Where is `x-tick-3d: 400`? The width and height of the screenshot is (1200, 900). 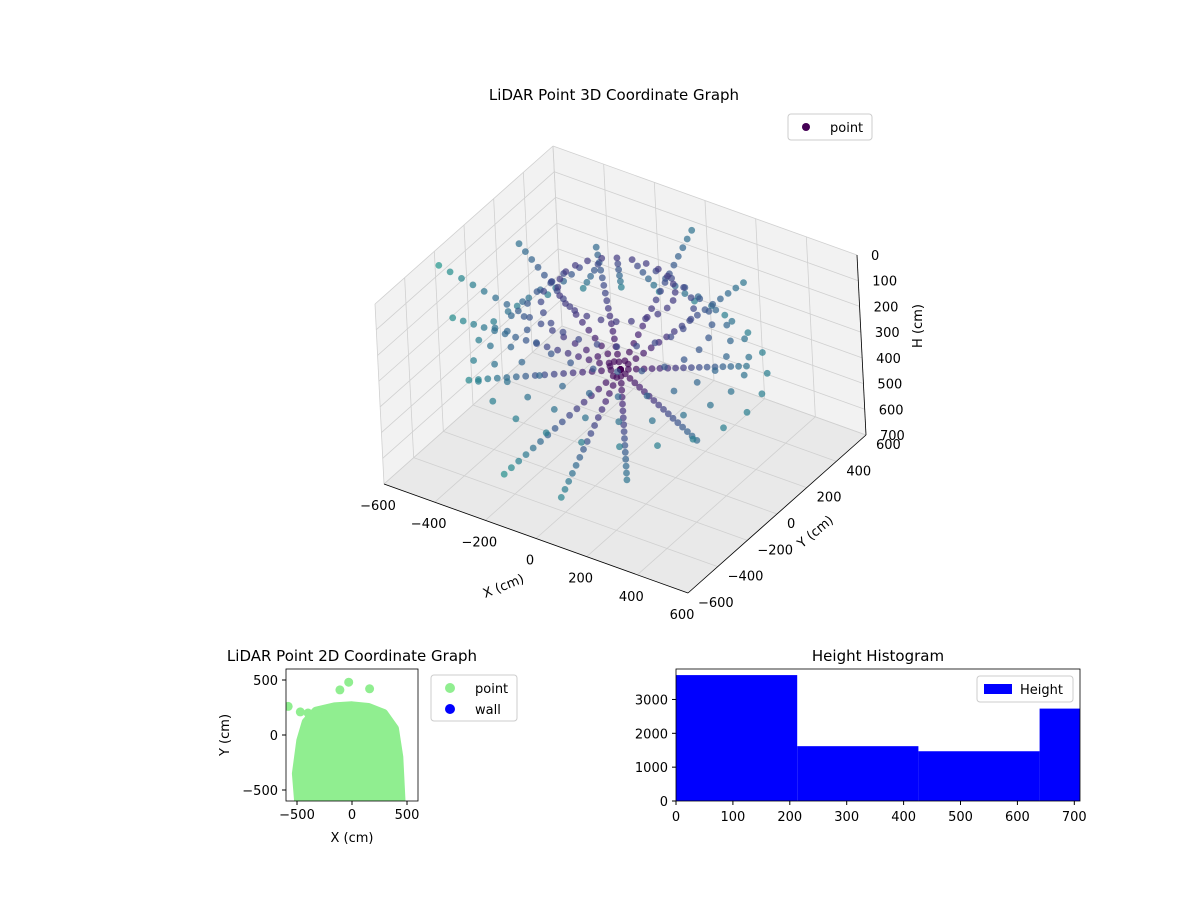 x-tick-3d: 400 is located at coordinates (631, 597).